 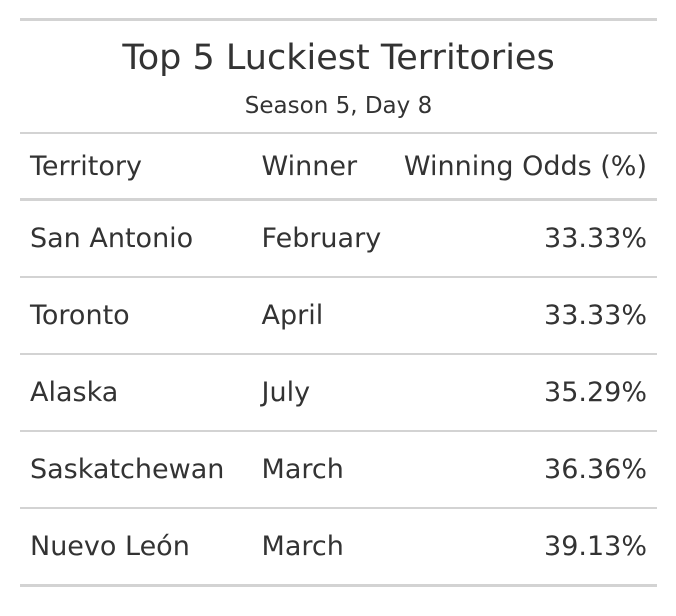 What do you see at coordinates (136, 470) in the screenshot?
I see `territory-cell: Saskatchewan` at bounding box center [136, 470].